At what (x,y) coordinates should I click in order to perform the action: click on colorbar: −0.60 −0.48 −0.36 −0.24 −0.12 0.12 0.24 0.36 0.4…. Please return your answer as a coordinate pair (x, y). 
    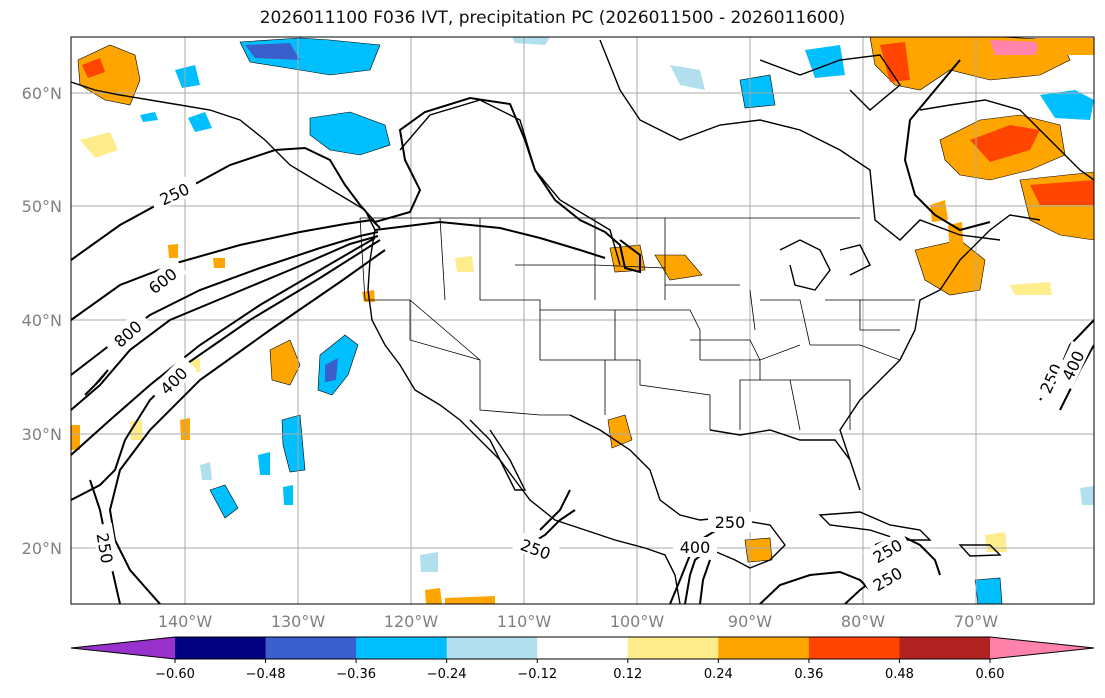
    Looking at the image, I should click on (582, 659).